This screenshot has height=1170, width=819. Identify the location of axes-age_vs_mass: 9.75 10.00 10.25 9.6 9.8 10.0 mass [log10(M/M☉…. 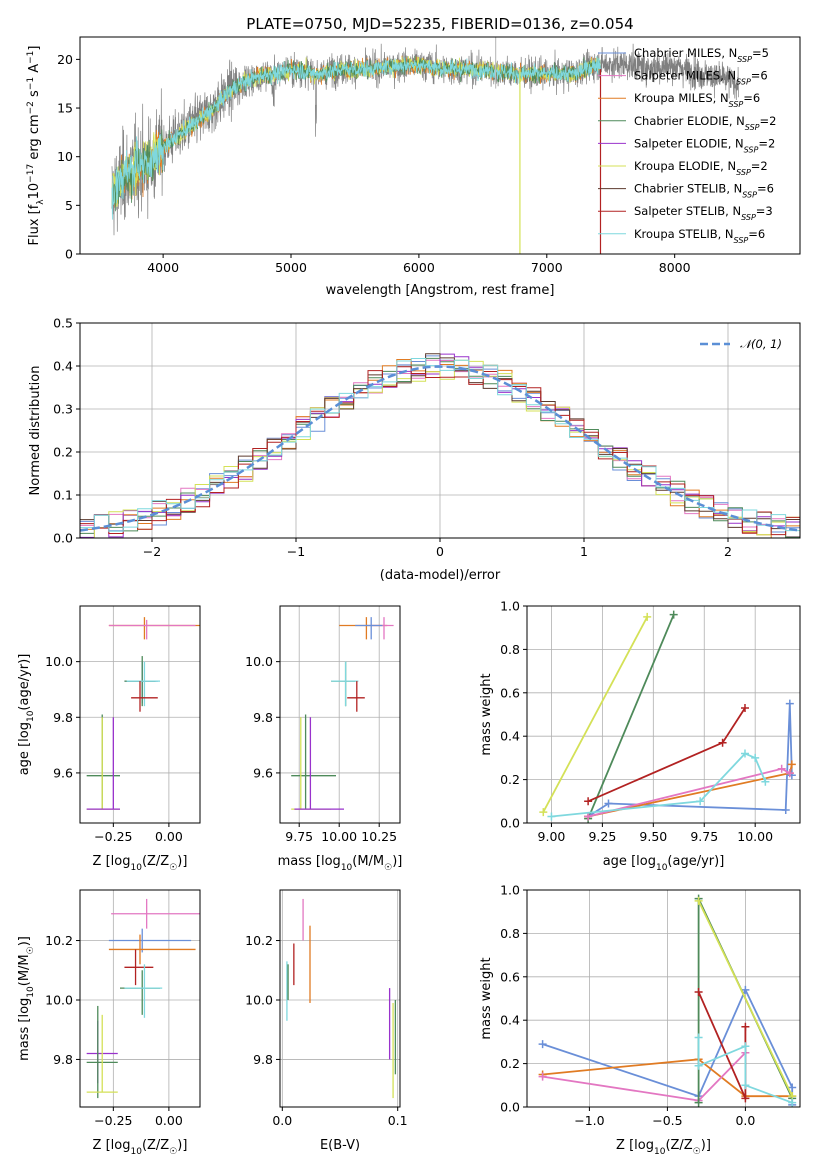
(324, 739).